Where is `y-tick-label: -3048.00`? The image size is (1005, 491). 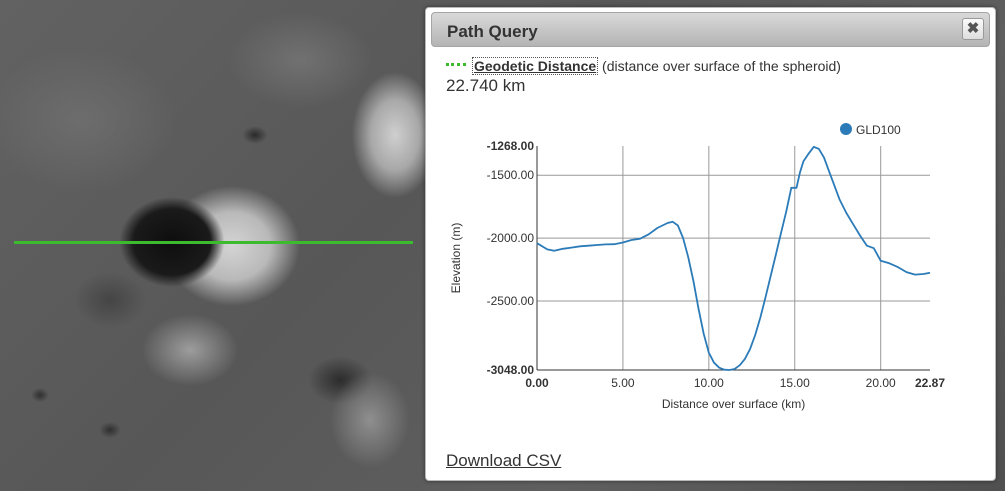
y-tick-label: -3048.00 is located at coordinates (511, 370).